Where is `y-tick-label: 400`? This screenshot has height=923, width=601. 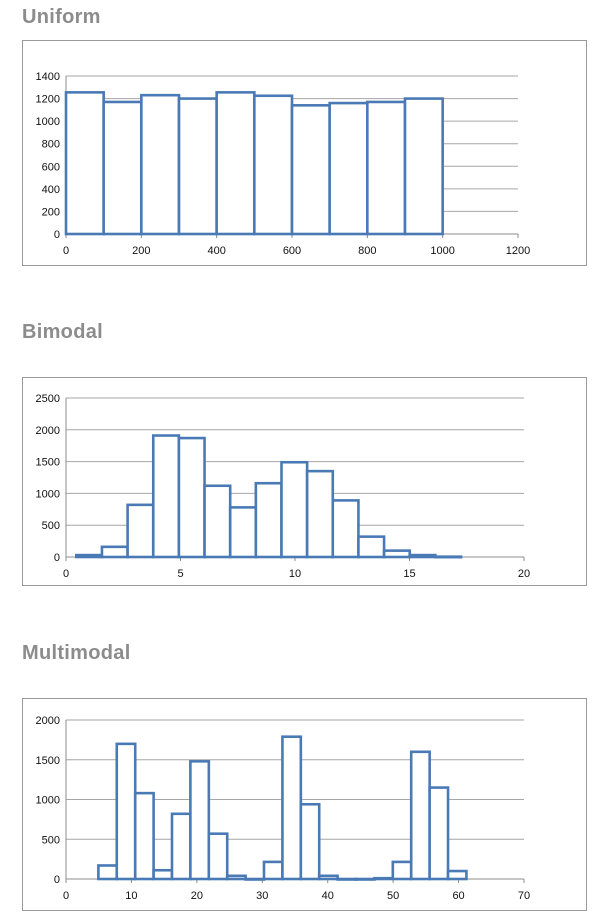 y-tick-label: 400 is located at coordinates (51, 190).